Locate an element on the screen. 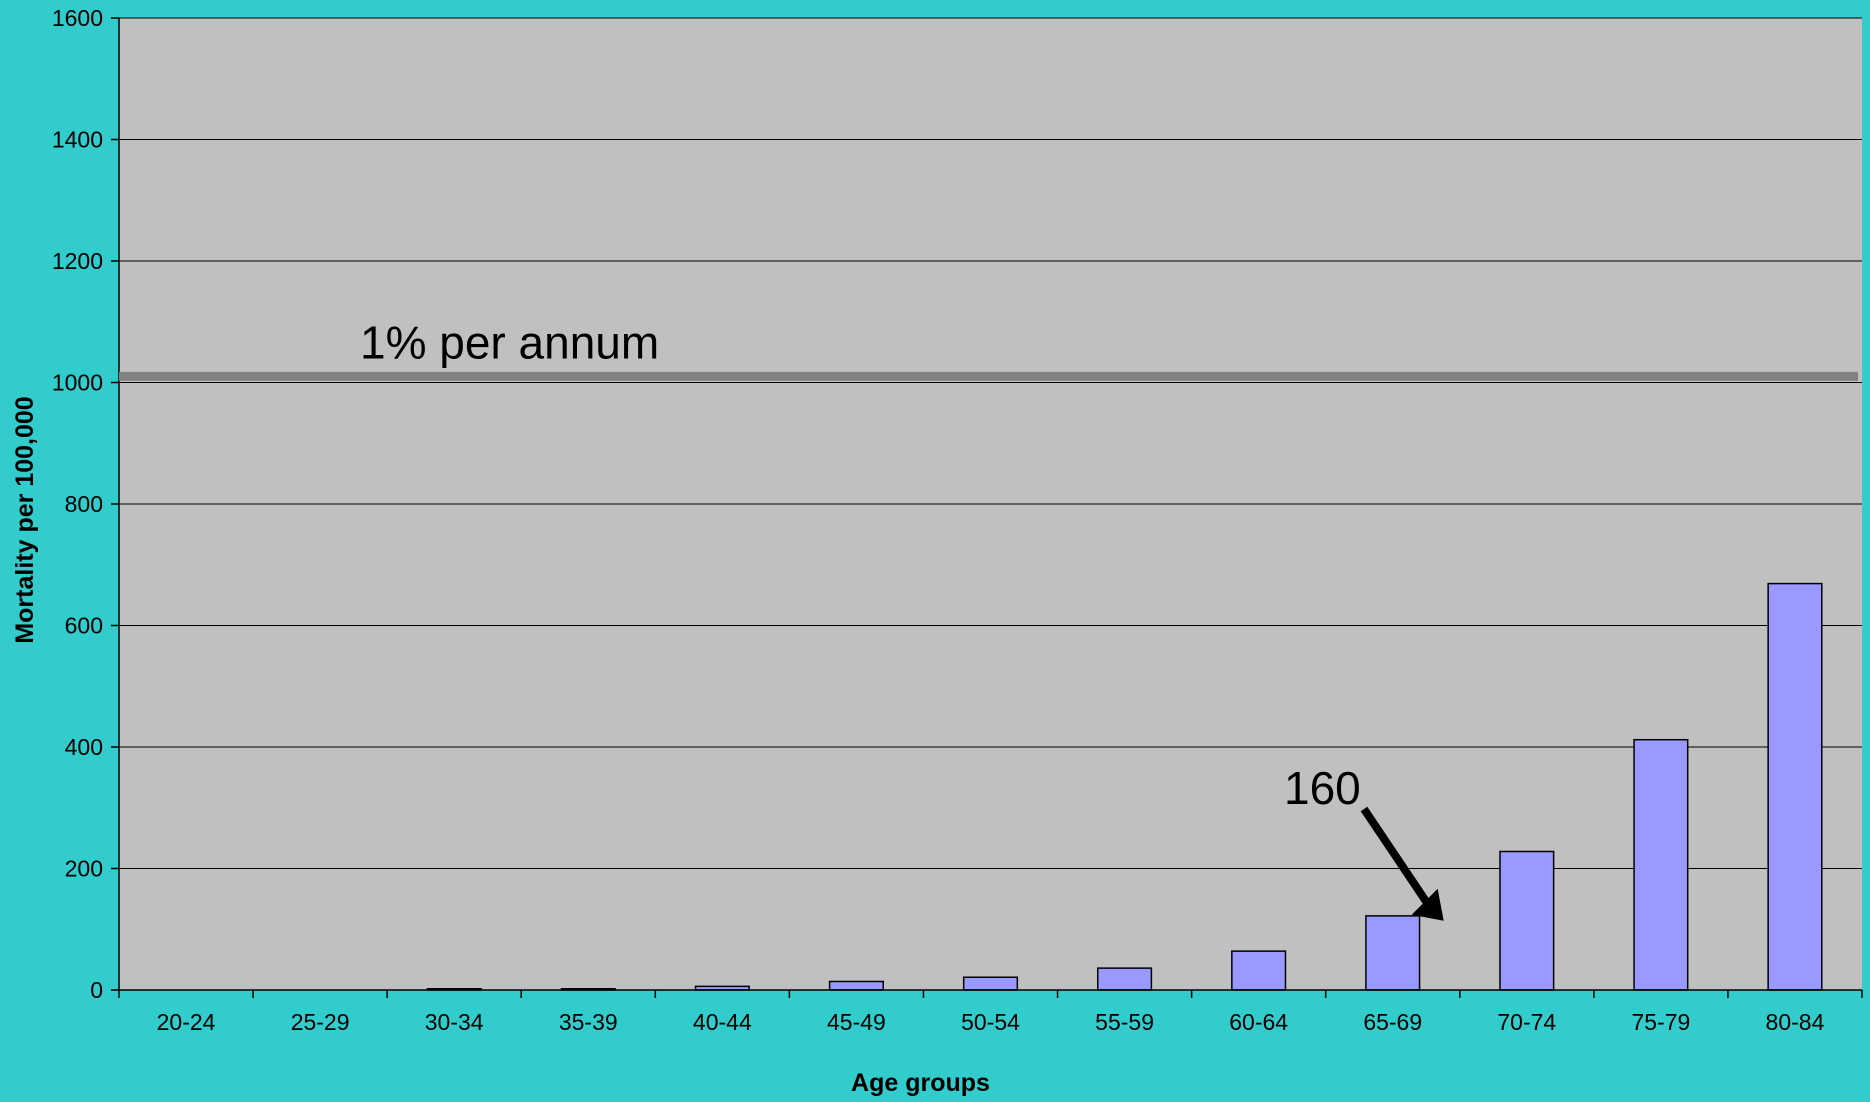  x-tick-label-80-84: 80-84 is located at coordinates (1795, 1022).